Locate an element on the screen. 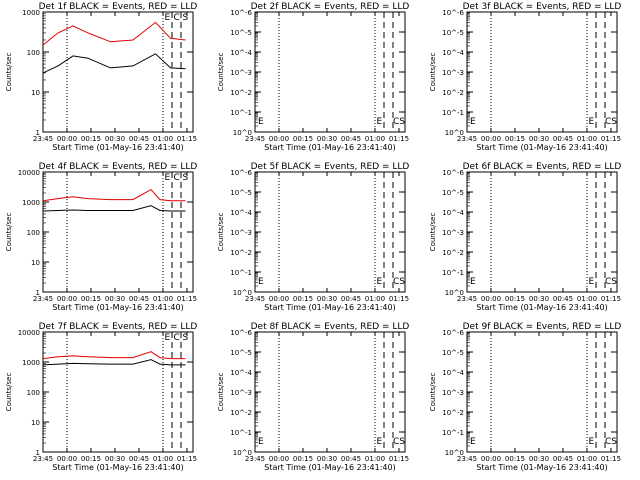  plot-frame is located at coordinates (330, 392).